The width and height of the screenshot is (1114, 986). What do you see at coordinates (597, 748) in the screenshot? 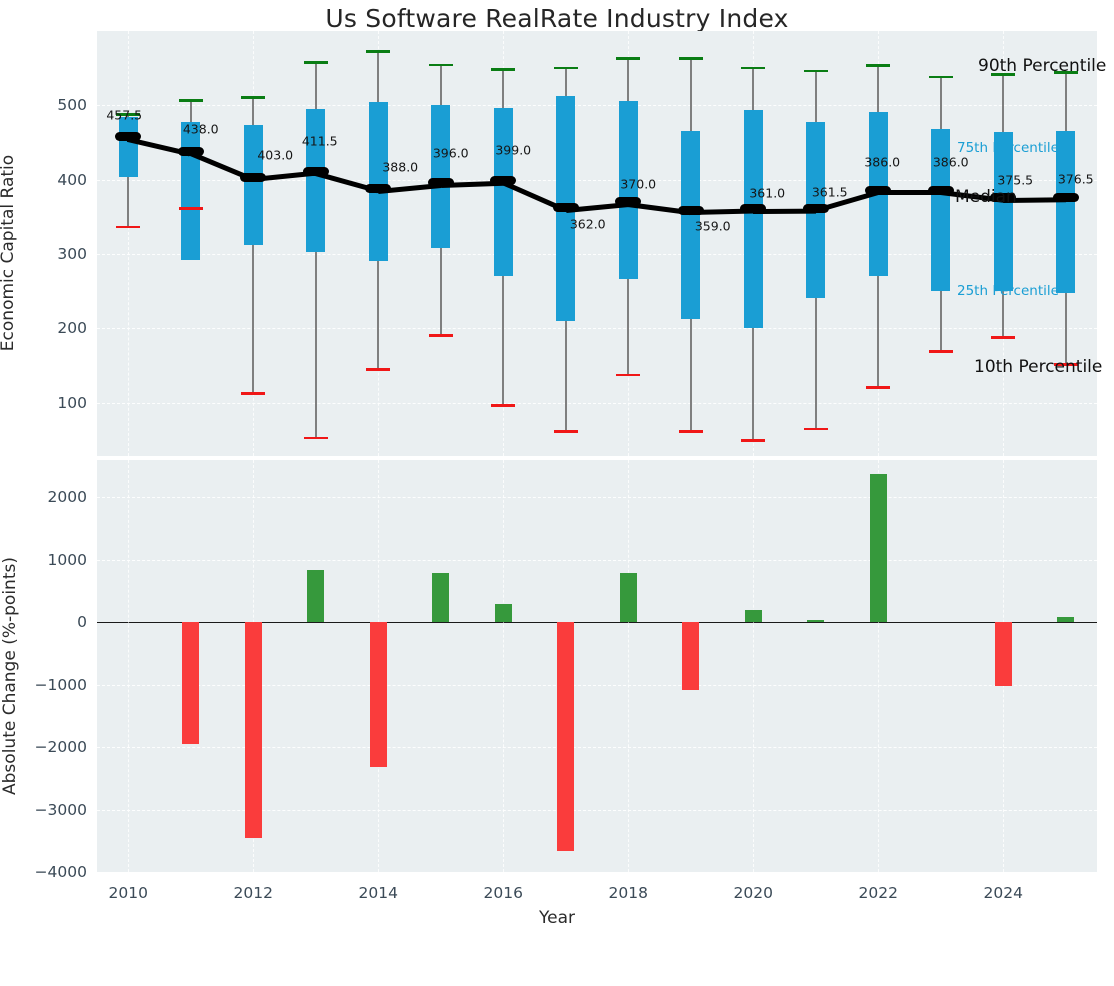
I see `gridline-bottom--2000` at bounding box center [597, 748].